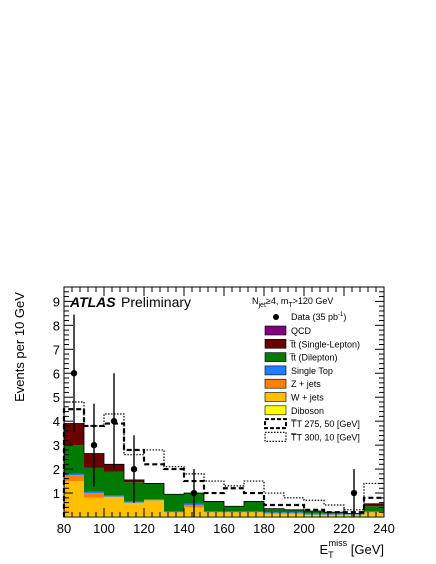  Describe the element at coordinates (344, 528) in the screenshot. I see `x-tick-label: 220` at that location.